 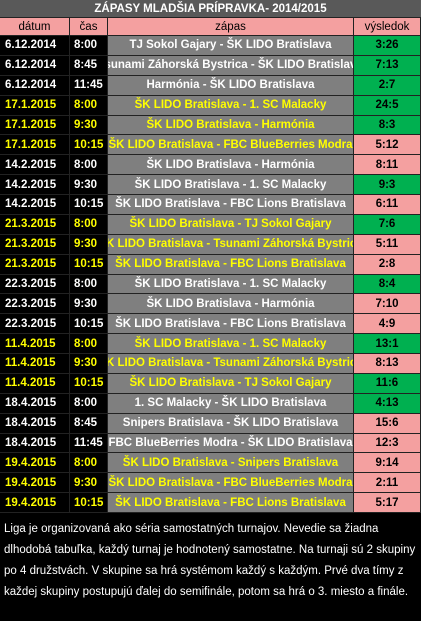 I want to click on table-title: ZÁPASY MLADŠIA PRÍPRAVKA- 2014/2015, so click(x=210, y=9).